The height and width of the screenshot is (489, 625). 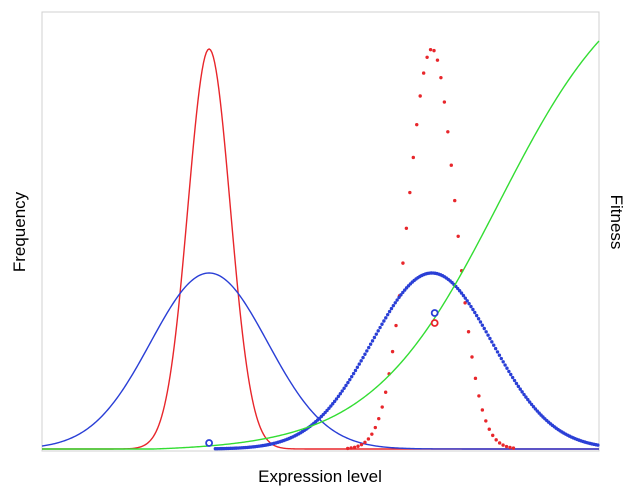 What do you see at coordinates (320, 476) in the screenshot?
I see `x-axis-label: Expression level` at bounding box center [320, 476].